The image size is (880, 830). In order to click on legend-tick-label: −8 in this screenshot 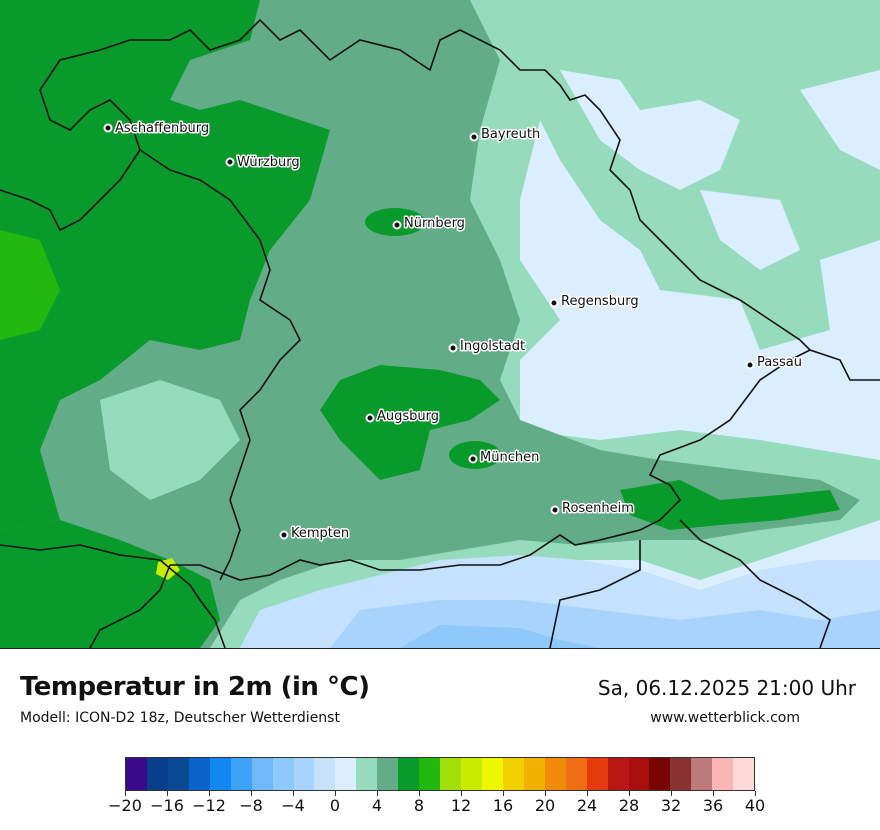, I will do `click(251, 805)`.